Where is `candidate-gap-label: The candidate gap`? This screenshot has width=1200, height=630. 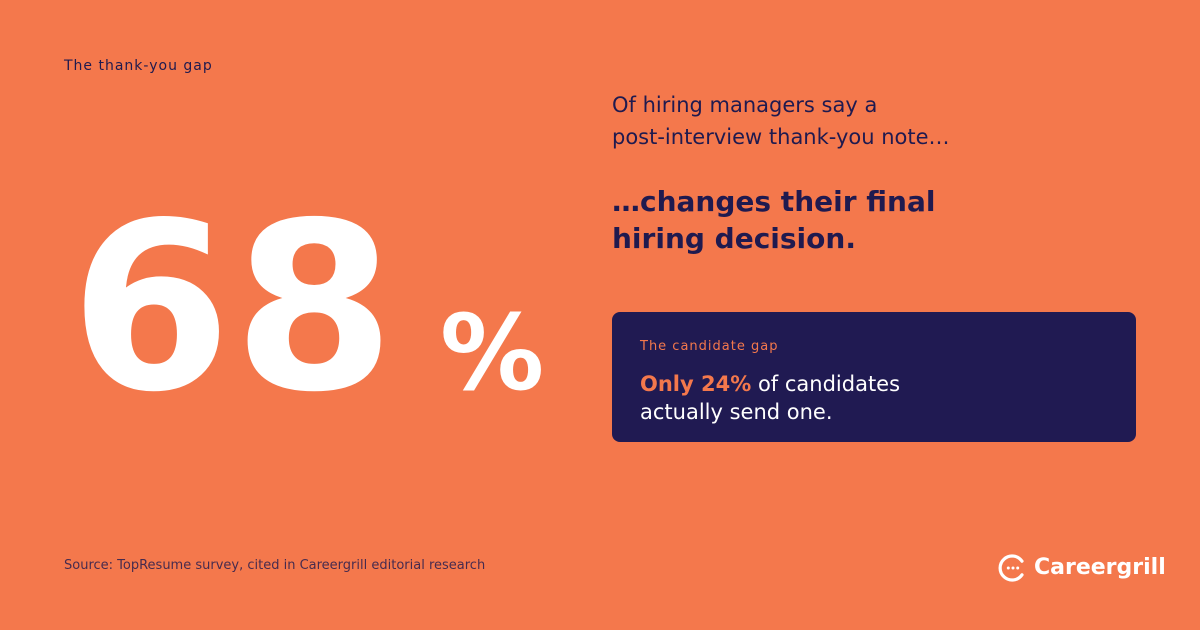
candidate-gap-label: The candidate gap is located at coordinates (709, 346).